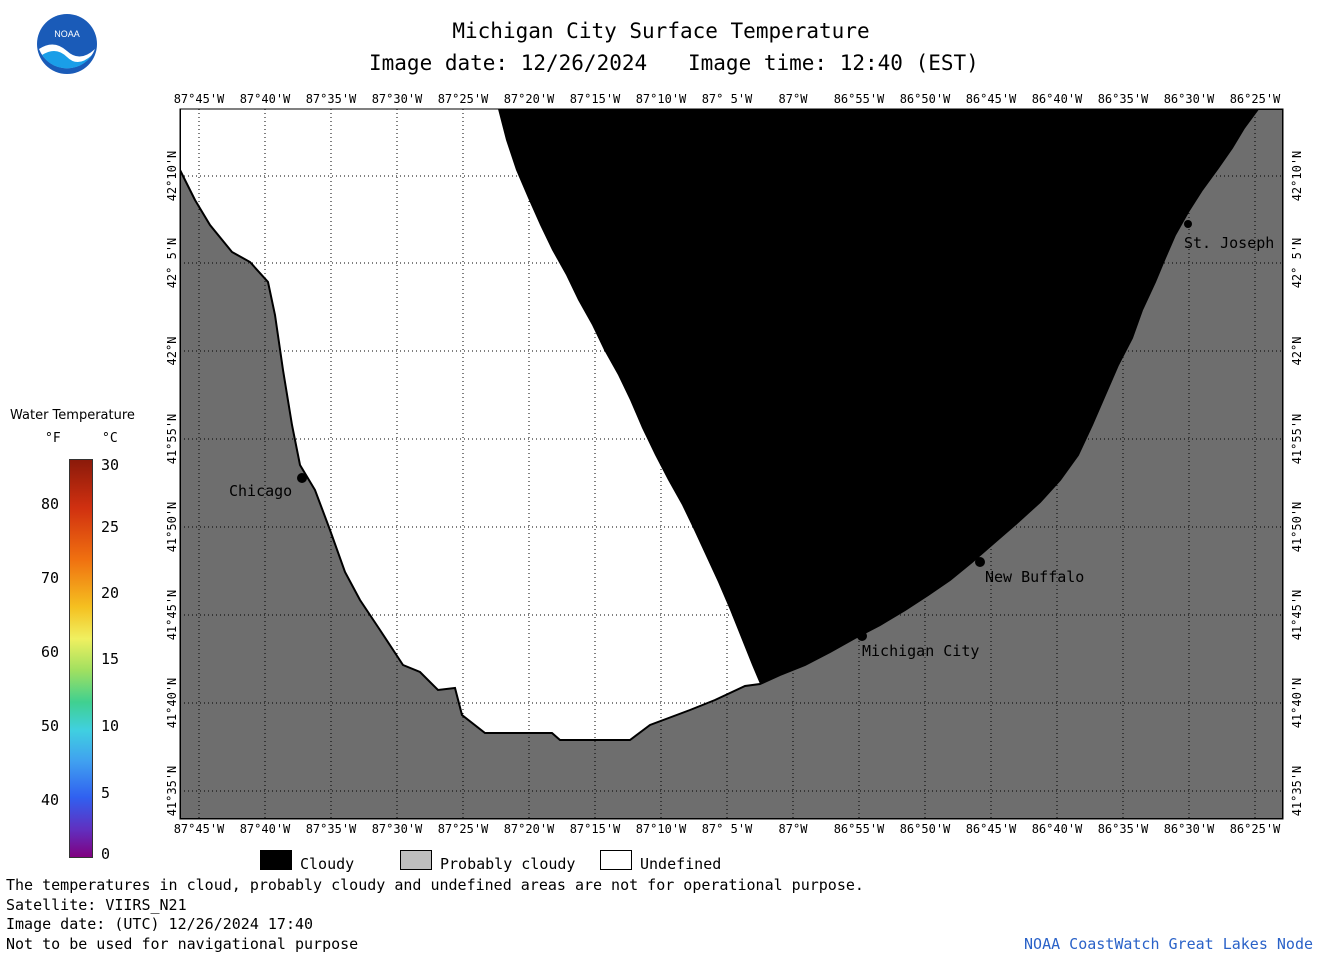 This screenshot has height=960, width=1323. I want to click on colorbar-f-tick: 60, so click(49, 652).